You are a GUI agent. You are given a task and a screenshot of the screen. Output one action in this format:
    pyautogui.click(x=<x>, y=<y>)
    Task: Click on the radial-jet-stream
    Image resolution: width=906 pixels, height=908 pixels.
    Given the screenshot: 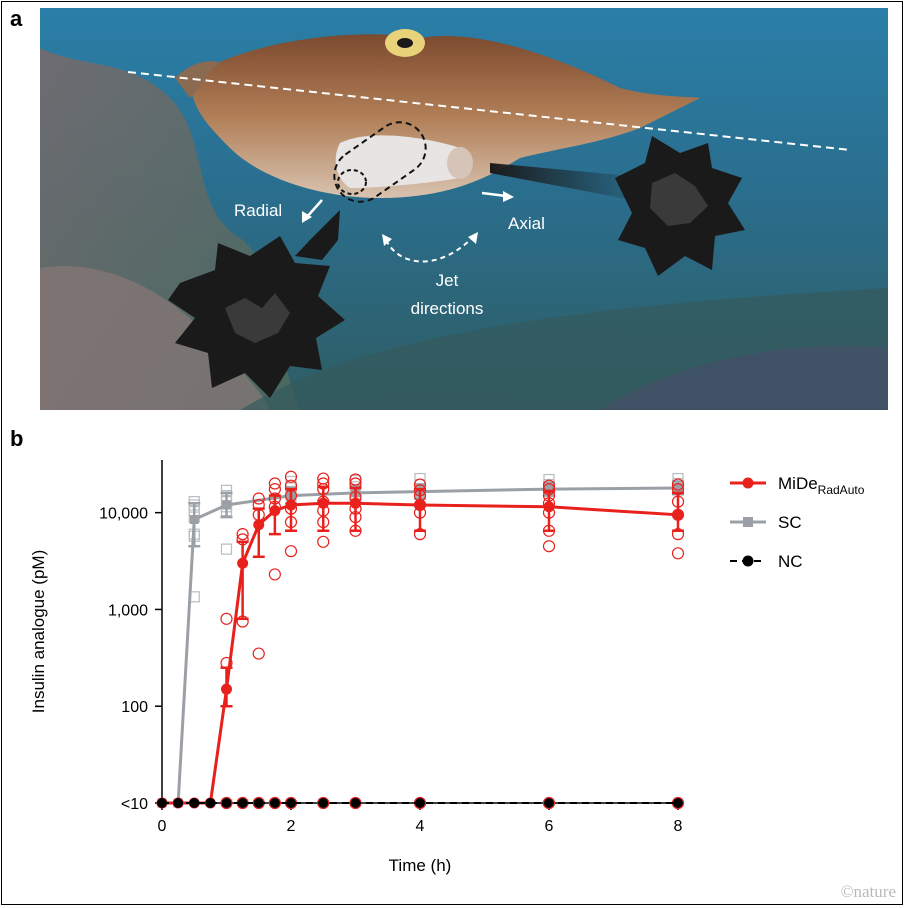 What is the action you would take?
    pyautogui.click(x=317, y=235)
    